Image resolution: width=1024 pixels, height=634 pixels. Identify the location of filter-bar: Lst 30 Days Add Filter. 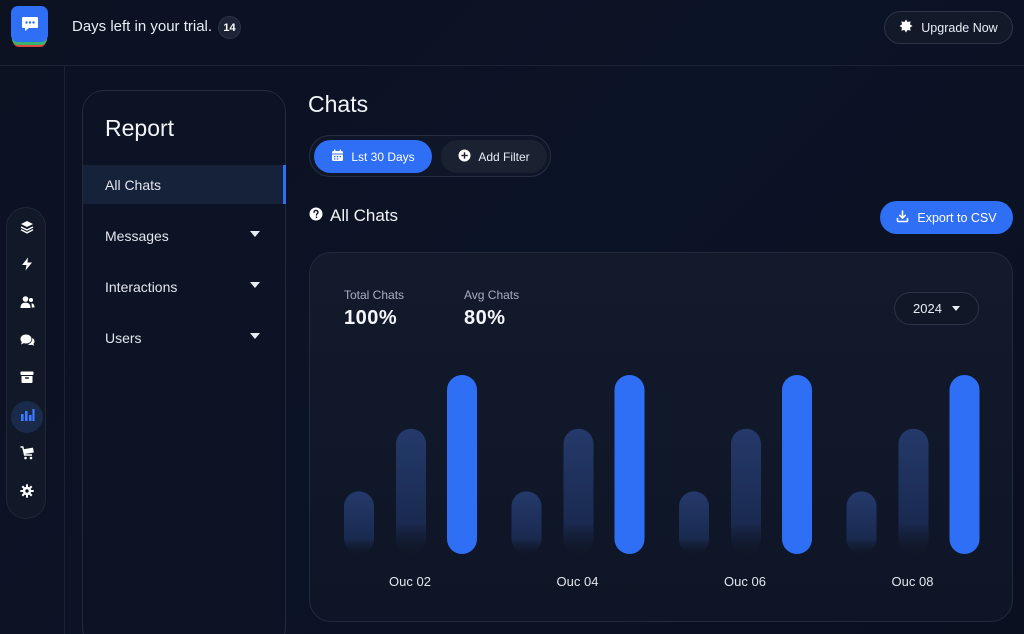
(430, 156).